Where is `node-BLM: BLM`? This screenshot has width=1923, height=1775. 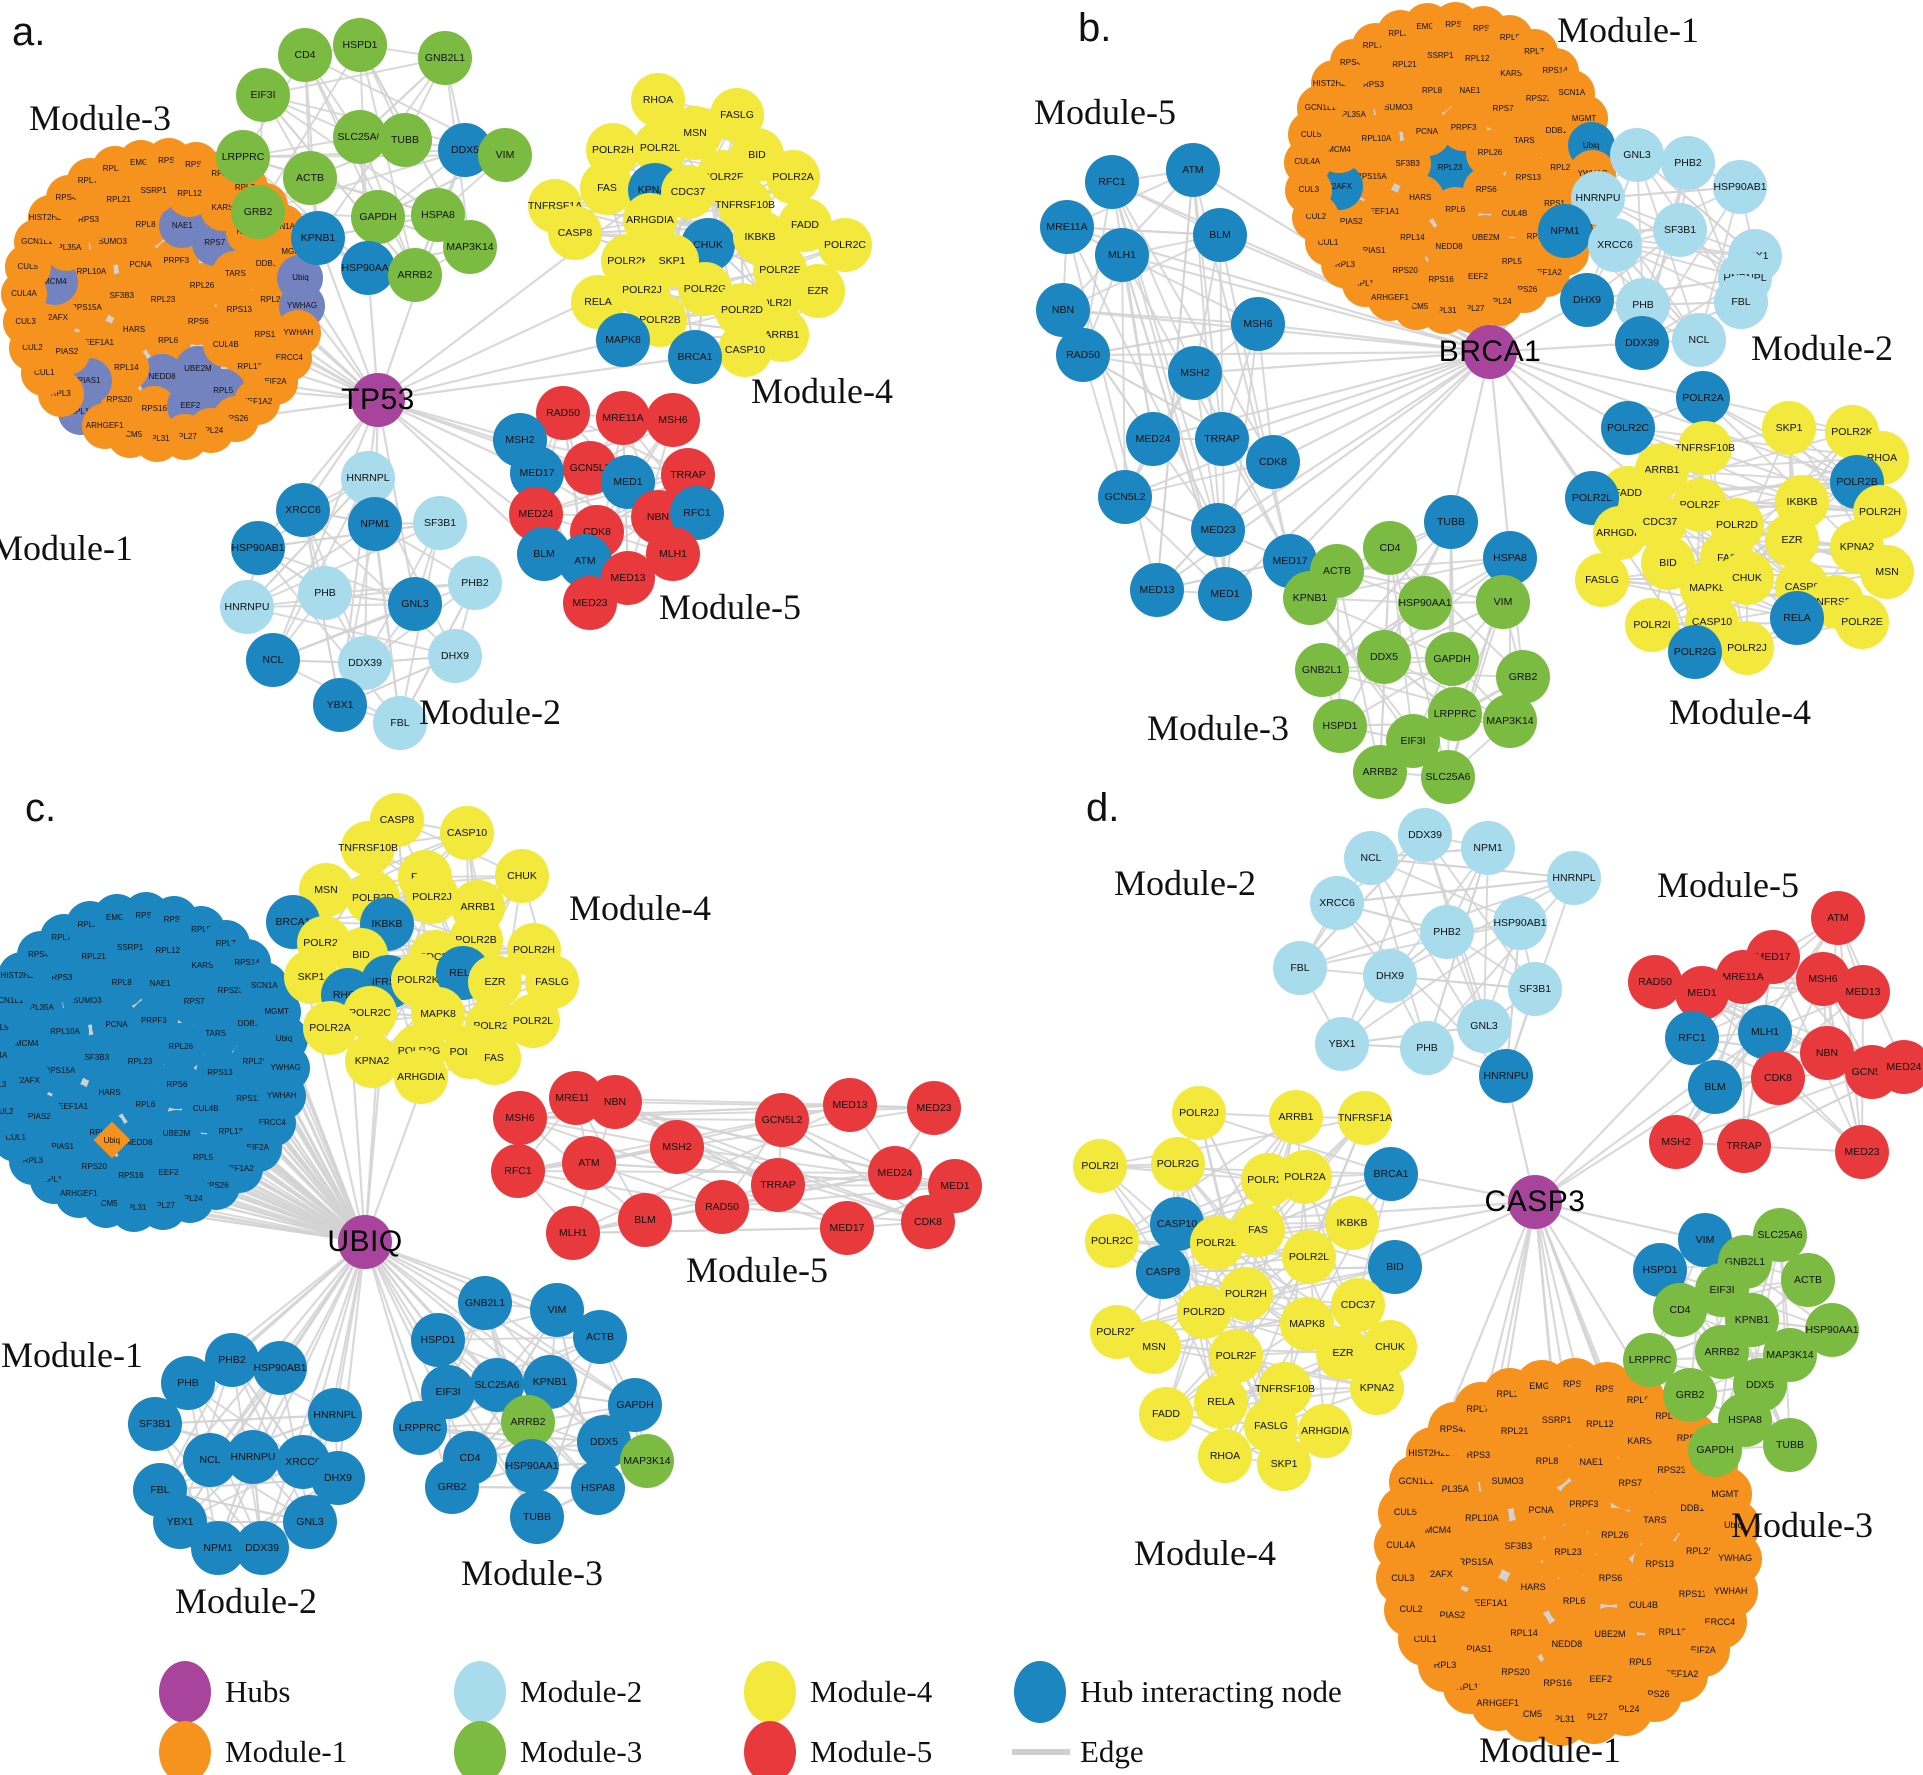 node-BLM: BLM is located at coordinates (1220, 235).